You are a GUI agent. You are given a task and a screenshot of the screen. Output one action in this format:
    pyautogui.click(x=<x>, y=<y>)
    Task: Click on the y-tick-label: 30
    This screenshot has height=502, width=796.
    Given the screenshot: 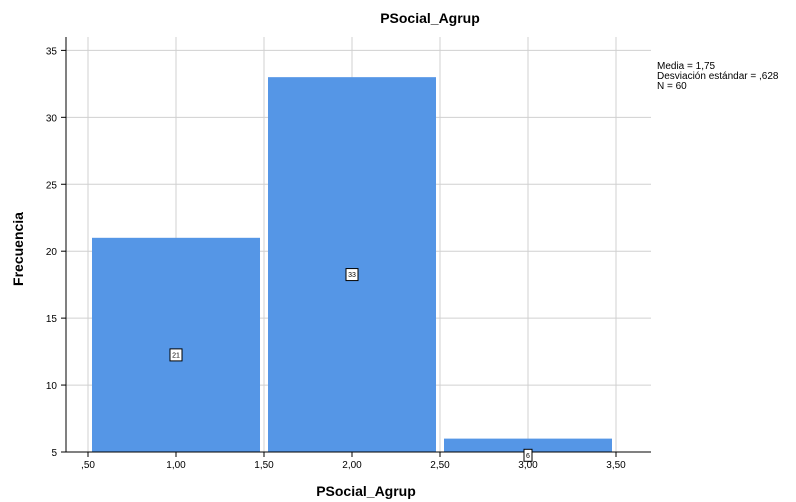 What is the action you would take?
    pyautogui.click(x=52, y=118)
    